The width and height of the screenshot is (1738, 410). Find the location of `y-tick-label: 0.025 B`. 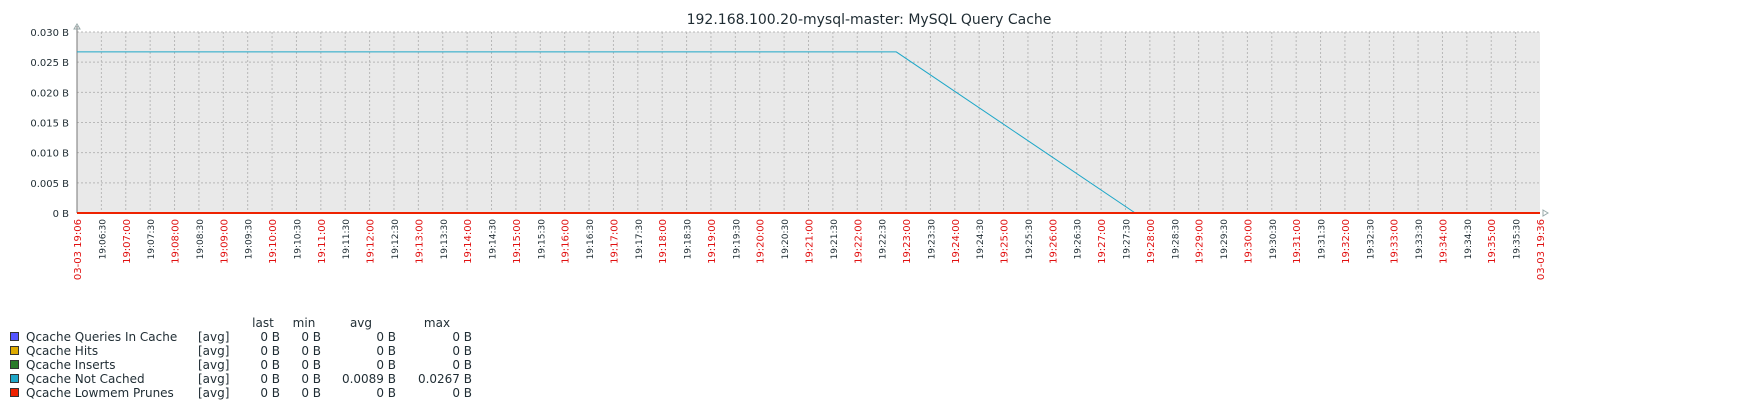

y-tick-label: 0.025 B is located at coordinates (49, 63).